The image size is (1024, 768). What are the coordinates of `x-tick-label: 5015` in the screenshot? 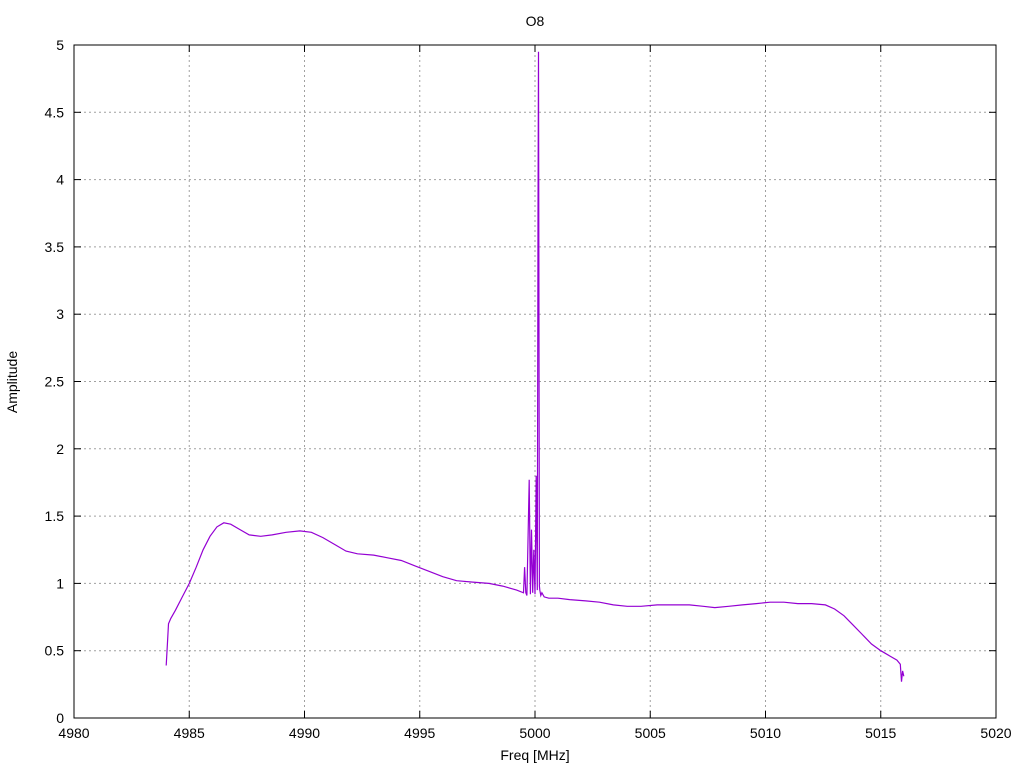 It's located at (880, 733).